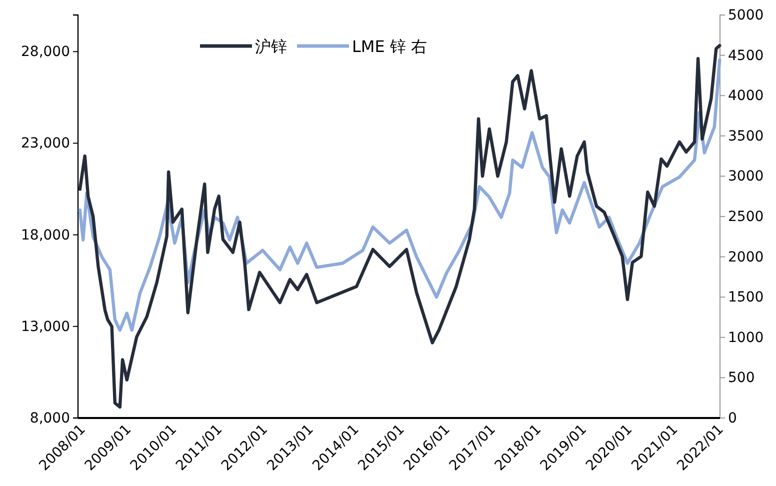 Image resolution: width=776 pixels, height=486 pixels. Describe the element at coordinates (45, 144) in the screenshot. I see `y-tick-label: 23,000` at that location.